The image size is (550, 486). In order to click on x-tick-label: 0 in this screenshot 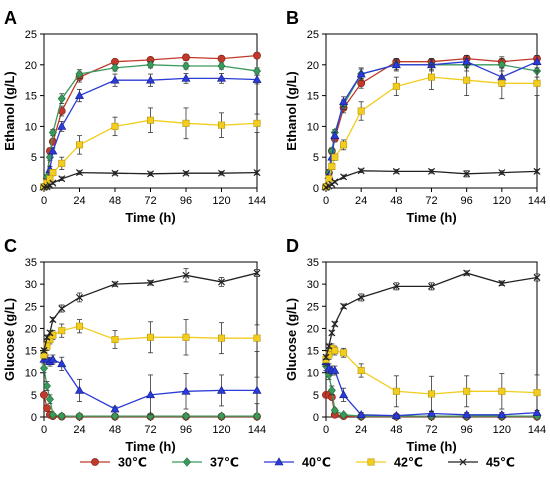, I will do `click(44, 201)`.